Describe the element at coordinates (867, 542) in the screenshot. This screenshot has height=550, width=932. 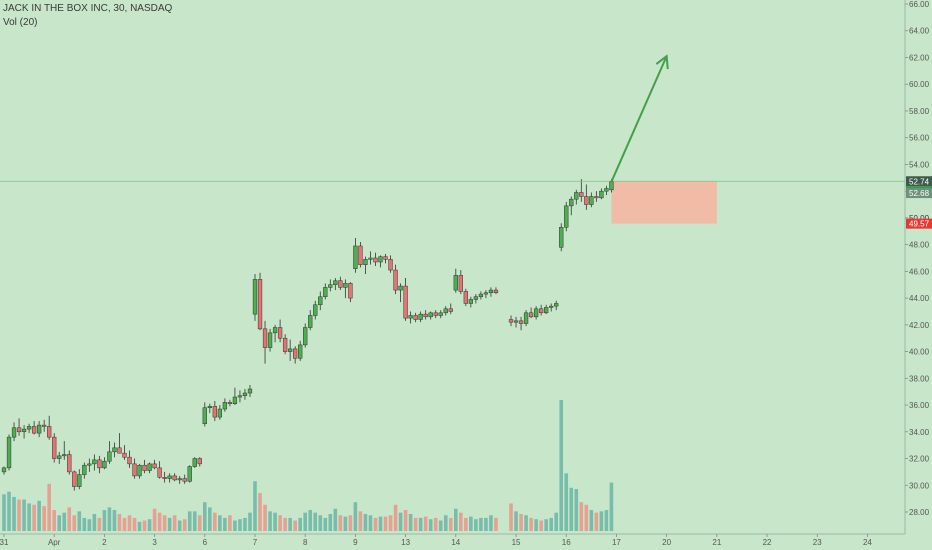
I see `x-tick-label: 24` at that location.